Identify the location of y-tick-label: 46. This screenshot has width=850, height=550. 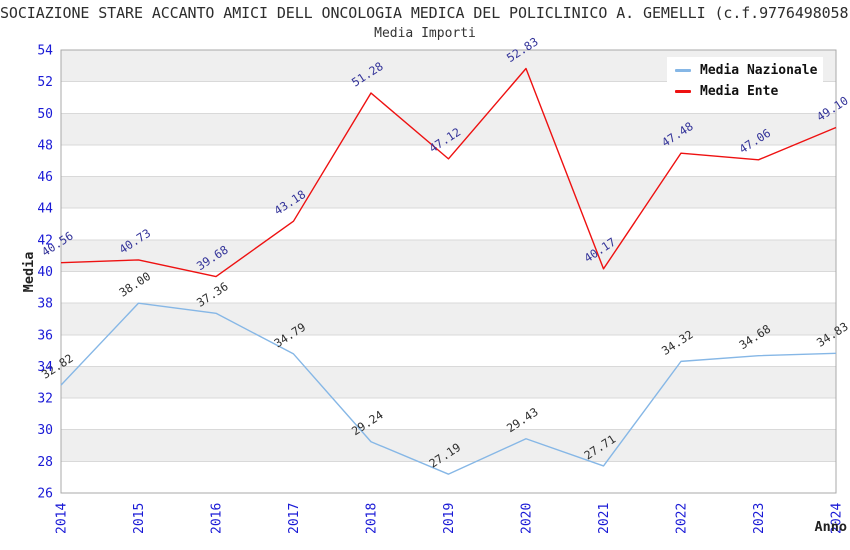
(45, 177).